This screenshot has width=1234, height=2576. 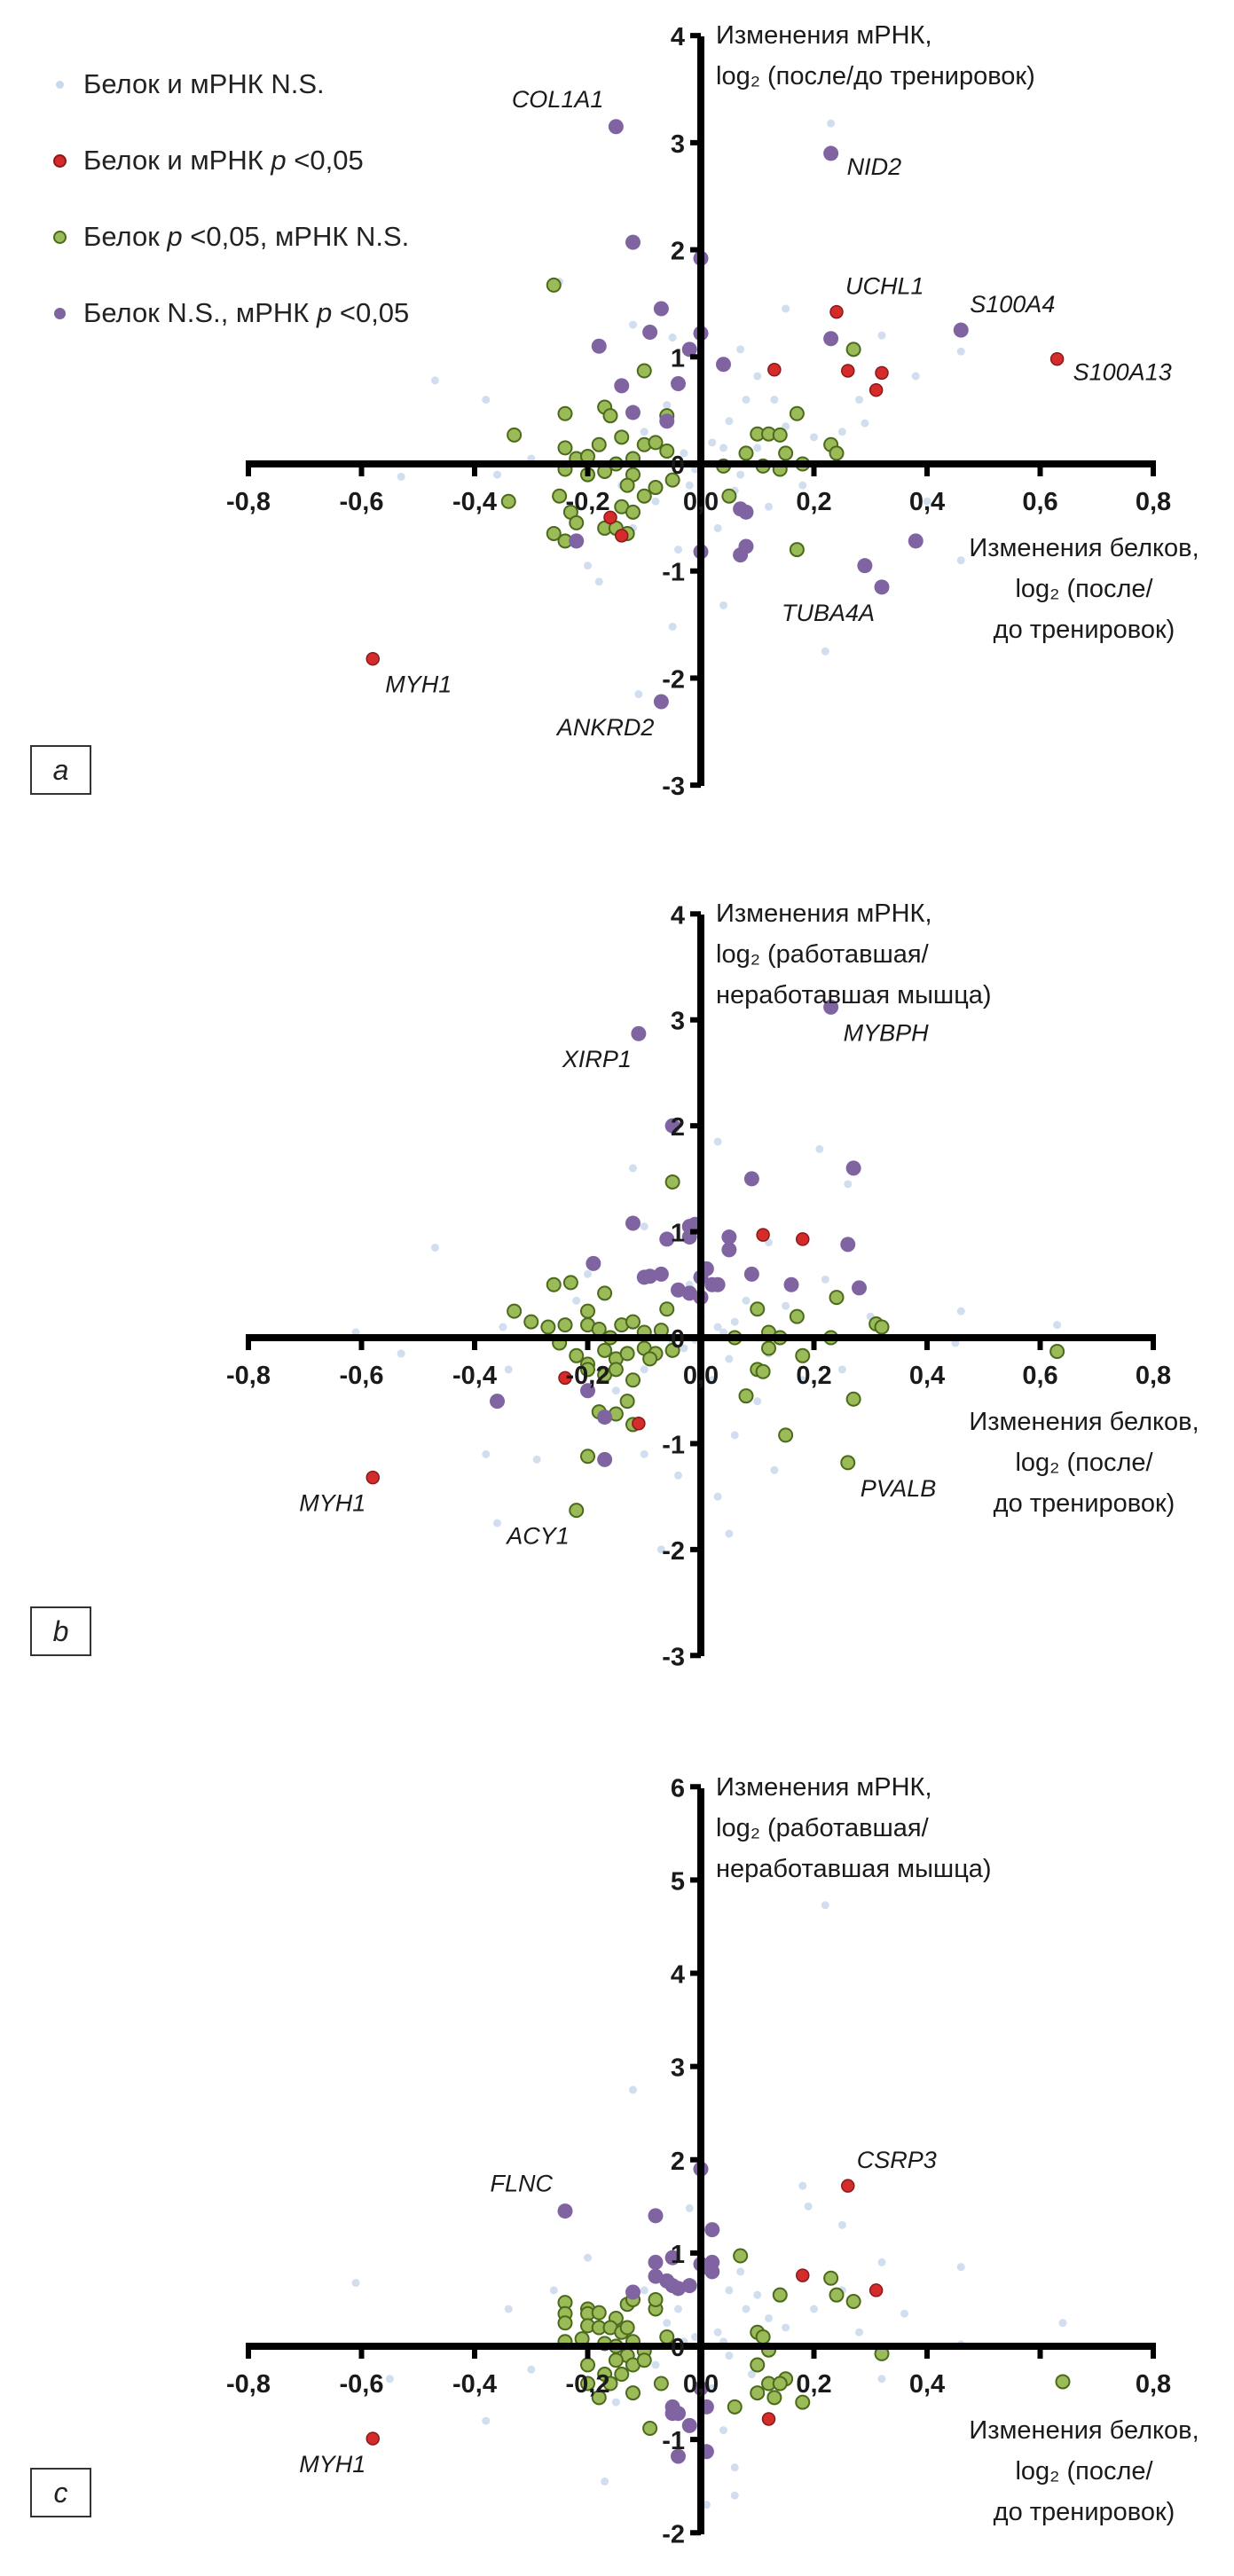 What do you see at coordinates (854, 995) in the screenshot?
I see `y-axis-label: неработавшая мышца)` at bounding box center [854, 995].